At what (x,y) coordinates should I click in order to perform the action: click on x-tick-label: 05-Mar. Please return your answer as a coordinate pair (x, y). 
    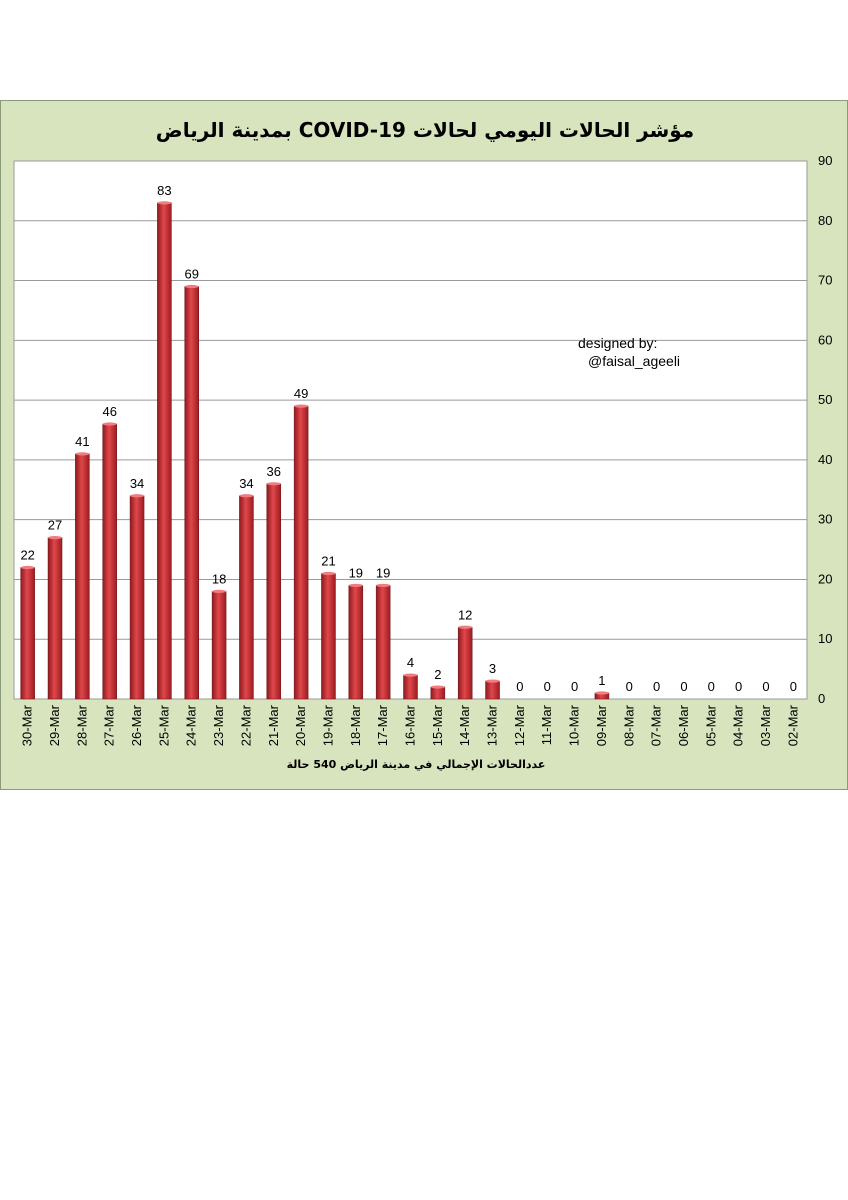
    Looking at the image, I should click on (710, 725).